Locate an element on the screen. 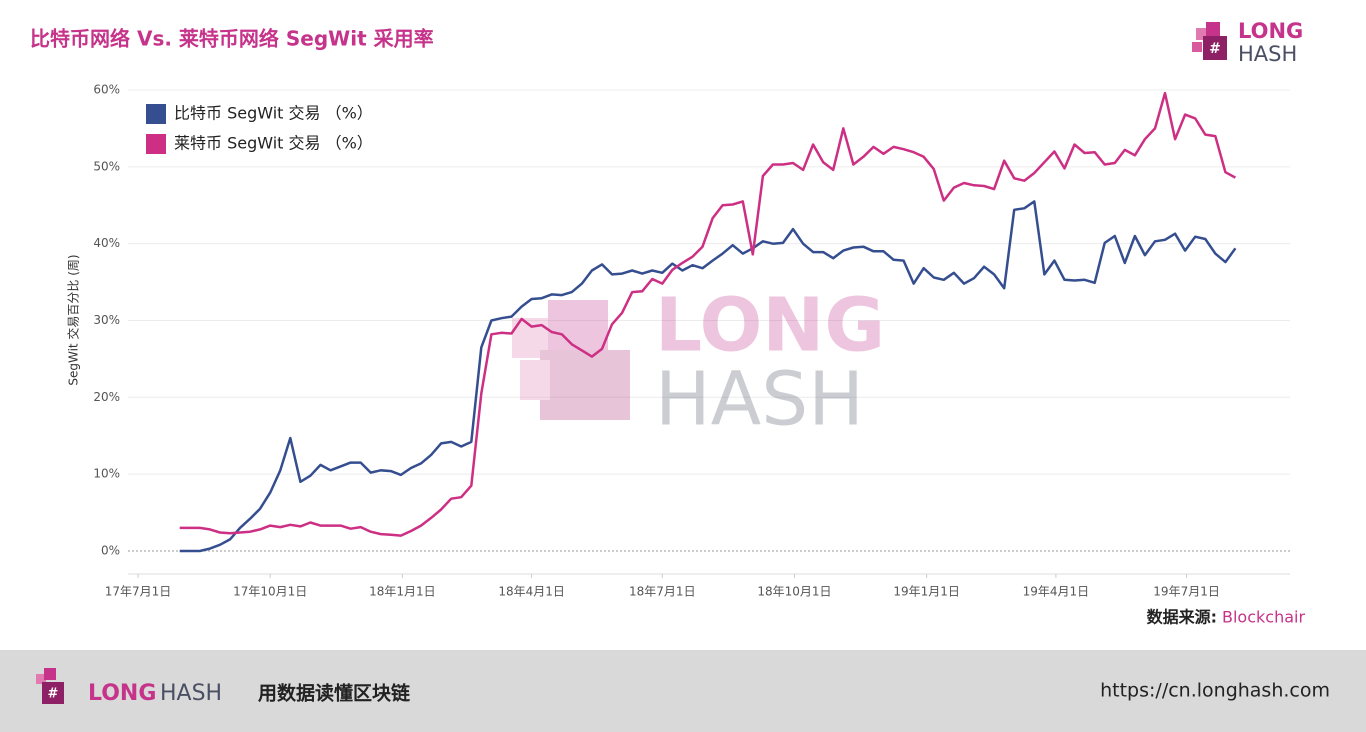 This screenshot has width=1366, height=732. watermark-text: HASH is located at coordinates (759, 400).